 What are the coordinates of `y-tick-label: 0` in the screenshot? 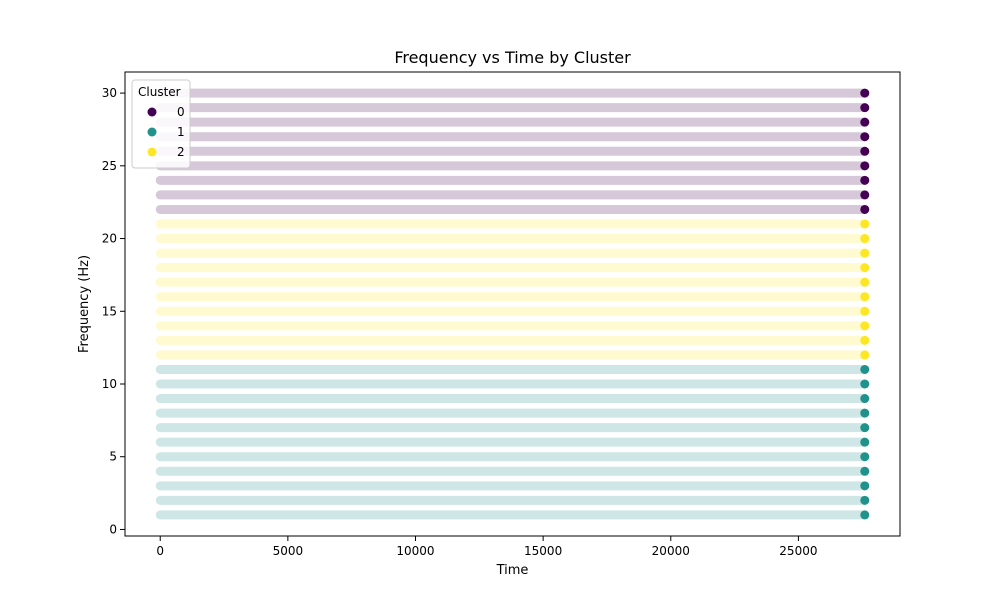 It's located at (113, 529).